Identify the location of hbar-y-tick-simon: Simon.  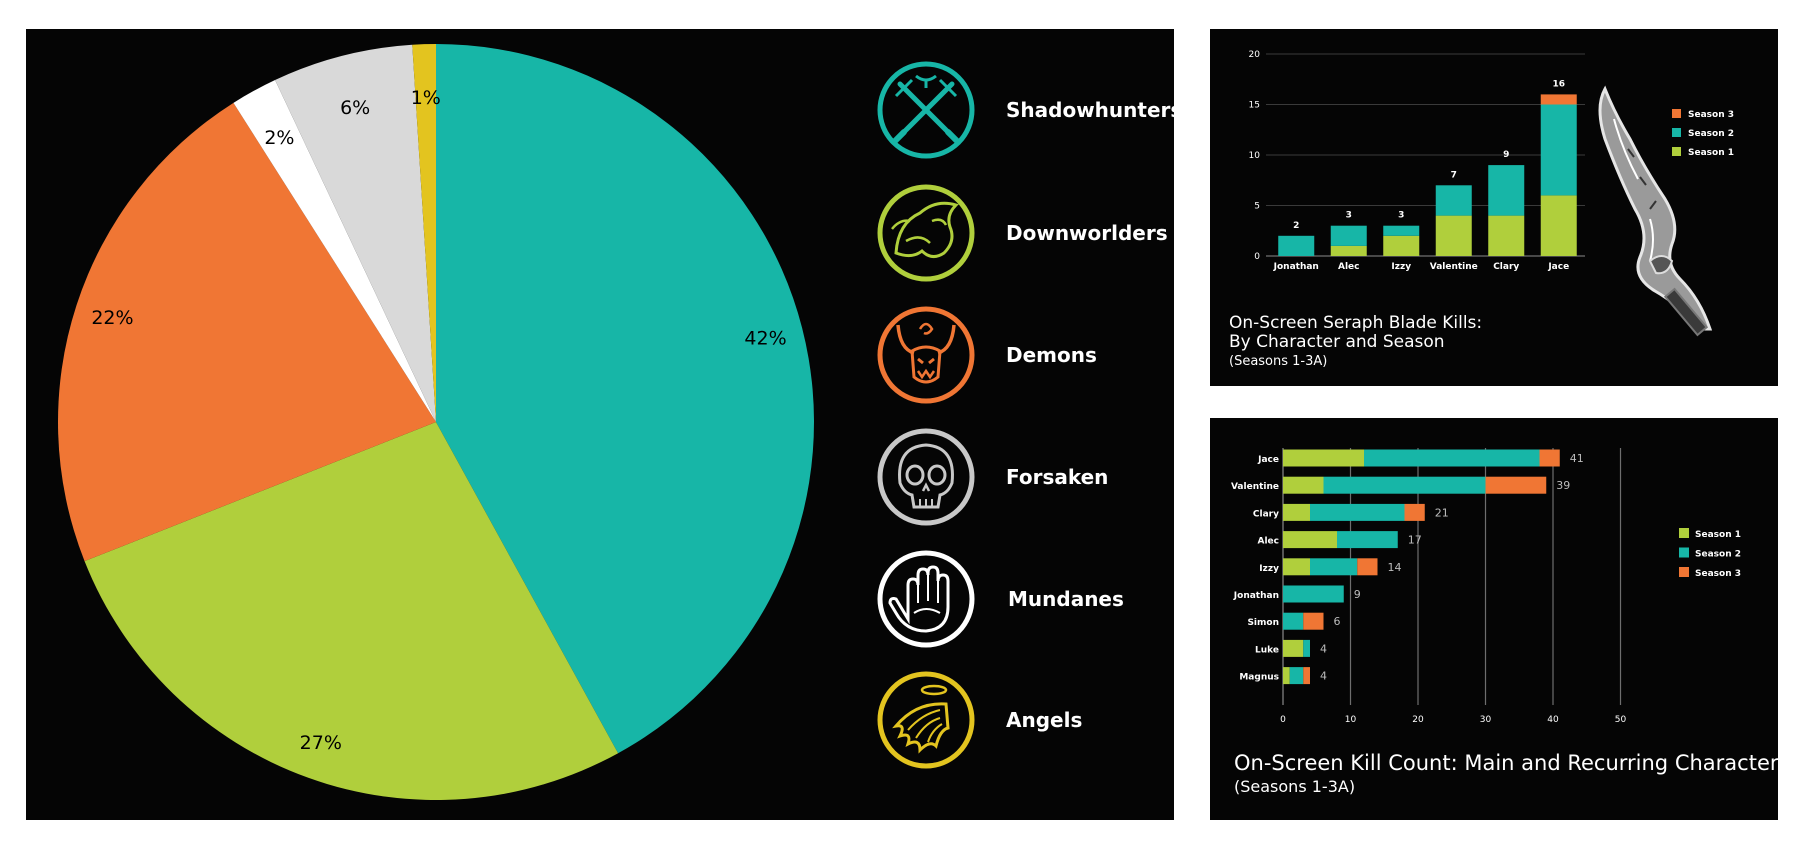
(1263, 623).